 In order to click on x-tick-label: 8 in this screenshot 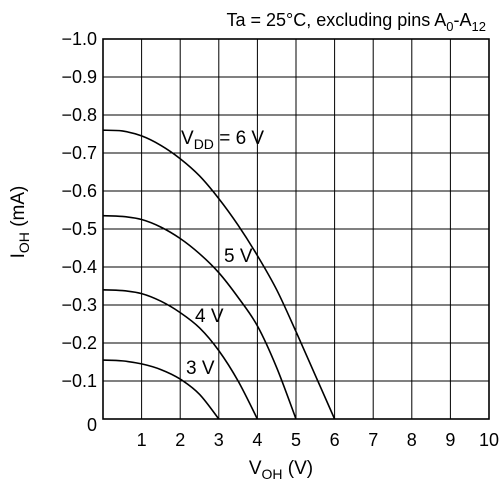, I will do `click(412, 440)`.